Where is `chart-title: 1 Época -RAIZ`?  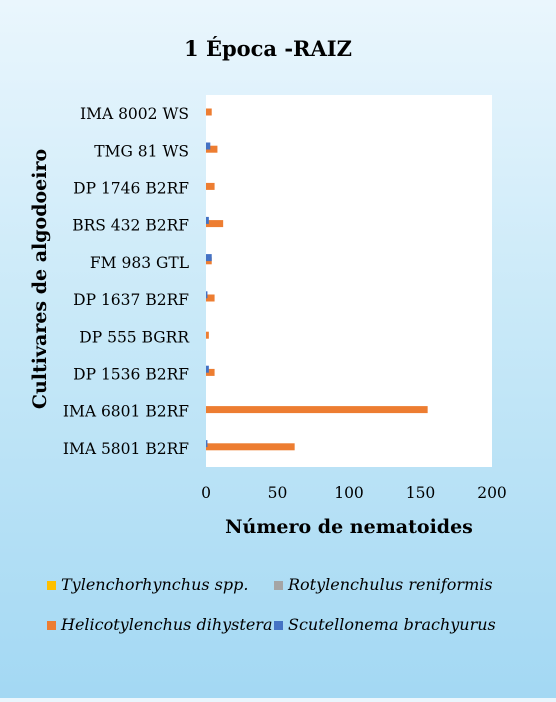 chart-title: 1 Época -RAIZ is located at coordinates (268, 48).